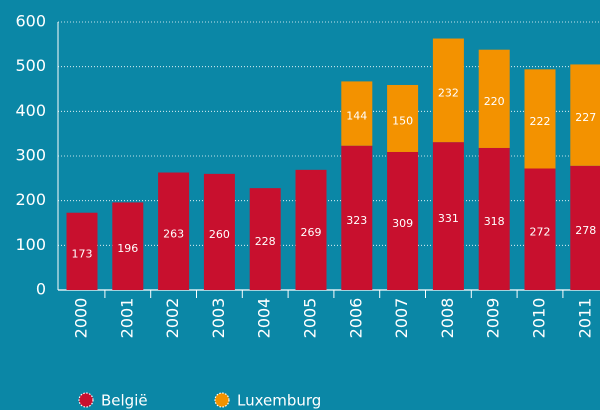 The image size is (600, 410). Describe the element at coordinates (279, 401) in the screenshot. I see `legend-label: Luxemburg` at that location.